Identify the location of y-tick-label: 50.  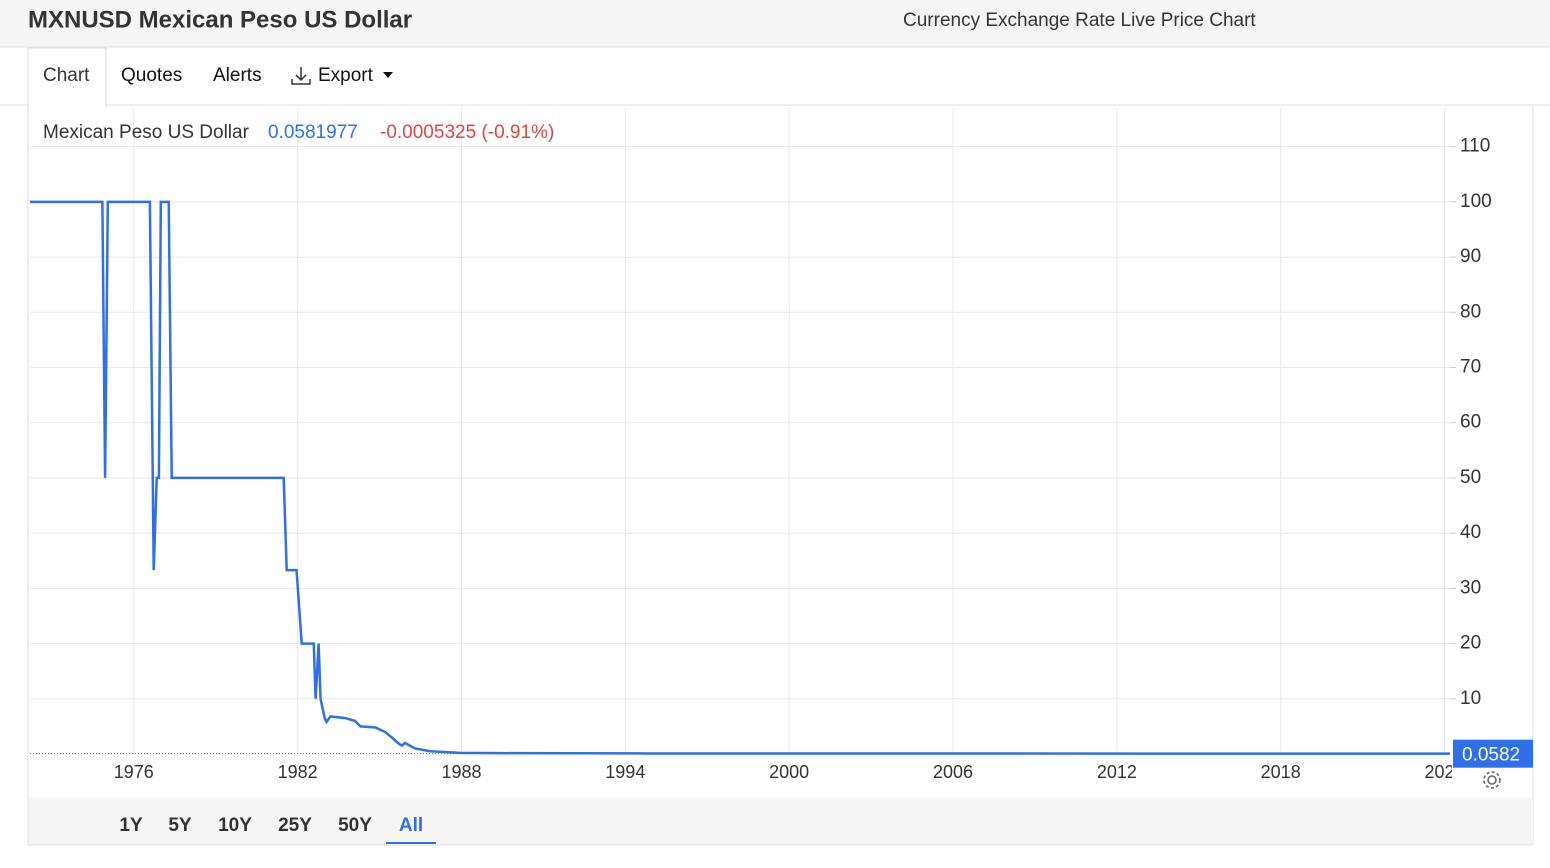
(1470, 477).